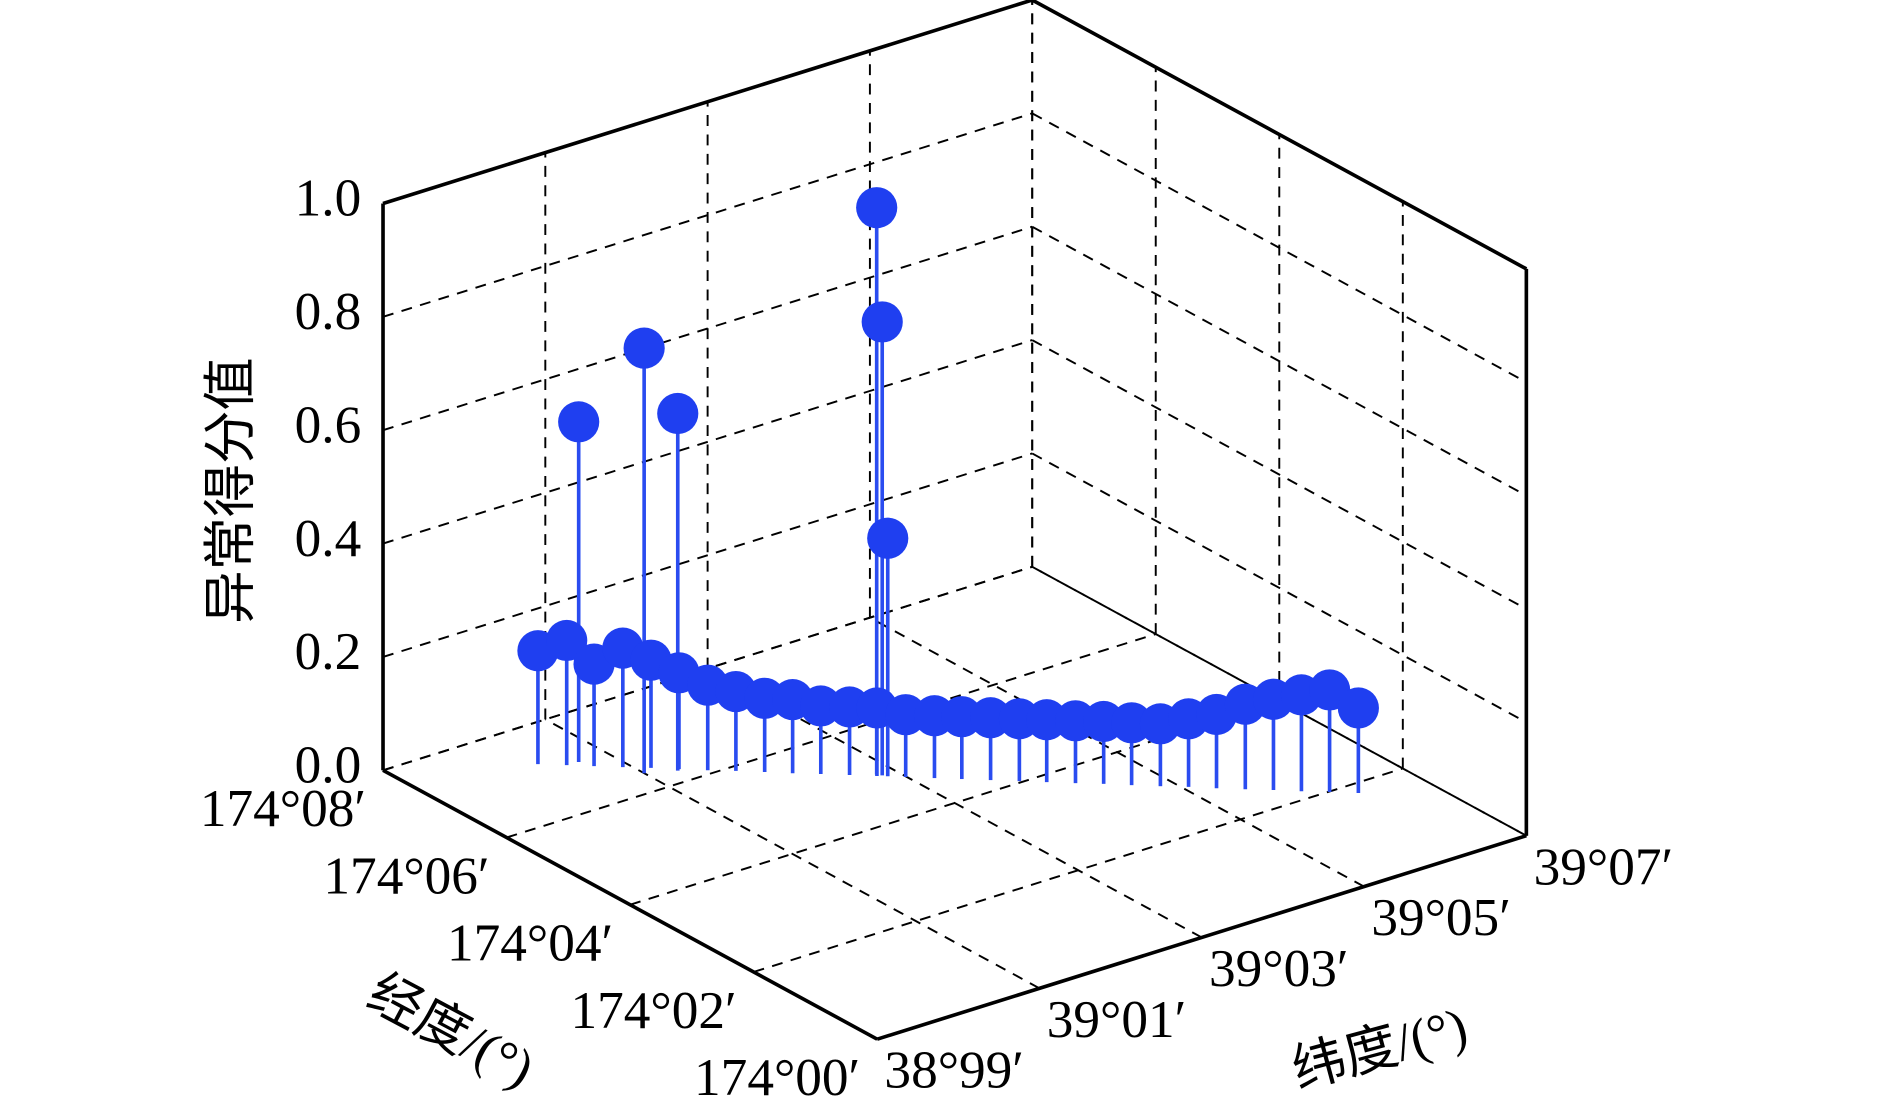 Image resolution: width=1890 pixels, height=1107 pixels. I want to click on y-tick-label: 39°05′, so click(1441, 917).